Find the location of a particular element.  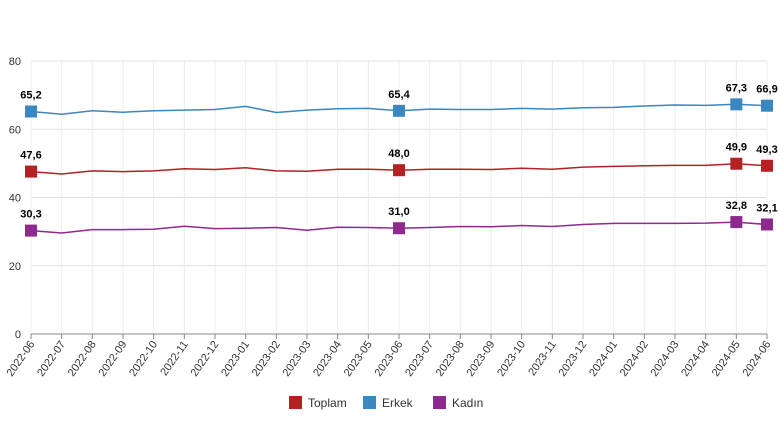

legend: Toplam Erkek Kadın is located at coordinates (386, 403).